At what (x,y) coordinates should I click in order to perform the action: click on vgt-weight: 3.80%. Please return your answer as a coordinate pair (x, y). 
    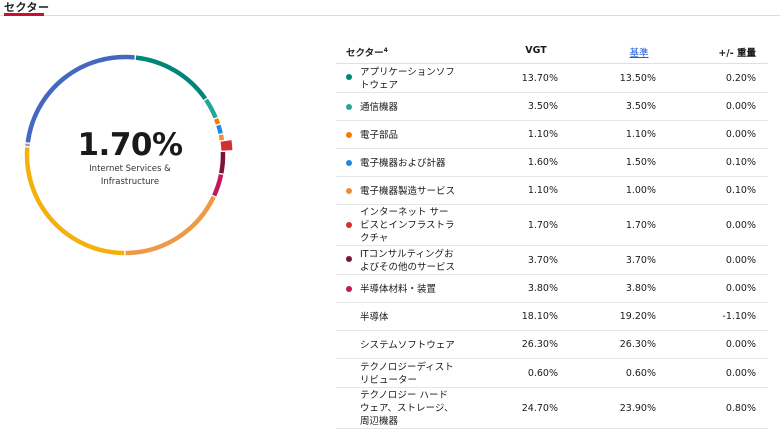
    Looking at the image, I should click on (542, 288).